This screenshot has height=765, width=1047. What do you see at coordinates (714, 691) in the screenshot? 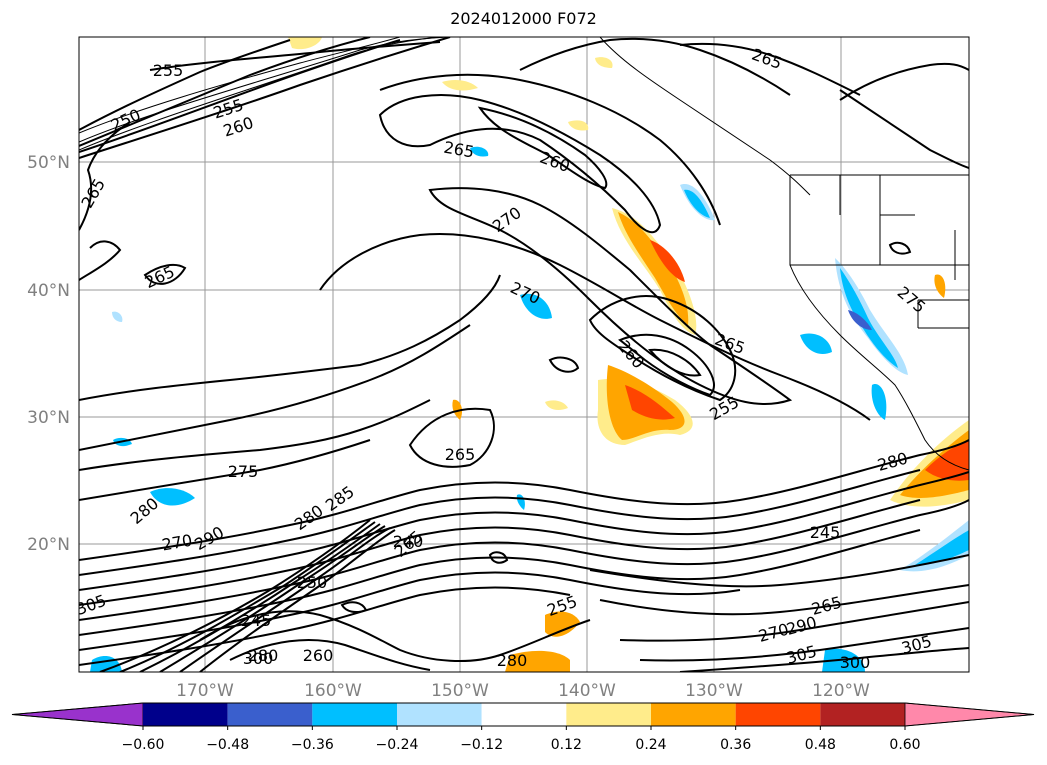
I see `lon-label: 130°W` at bounding box center [714, 691].